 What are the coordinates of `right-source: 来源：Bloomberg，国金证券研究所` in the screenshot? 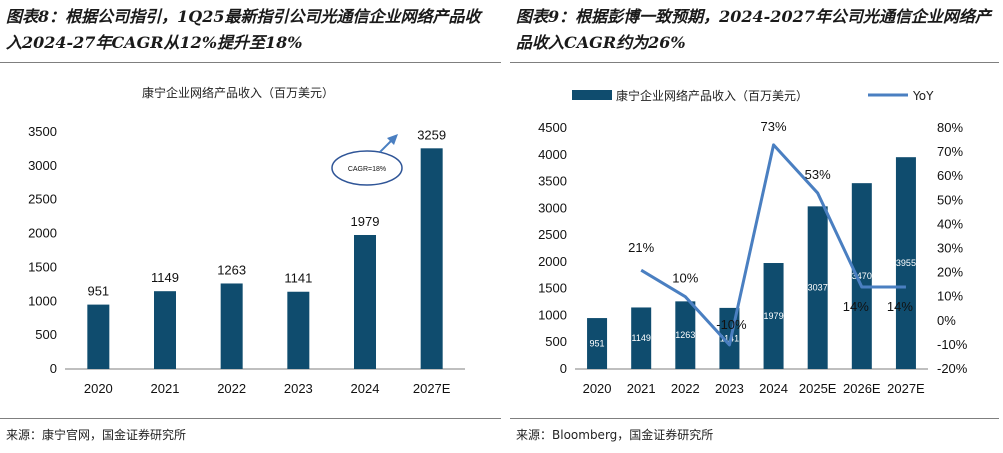 It's located at (615, 435).